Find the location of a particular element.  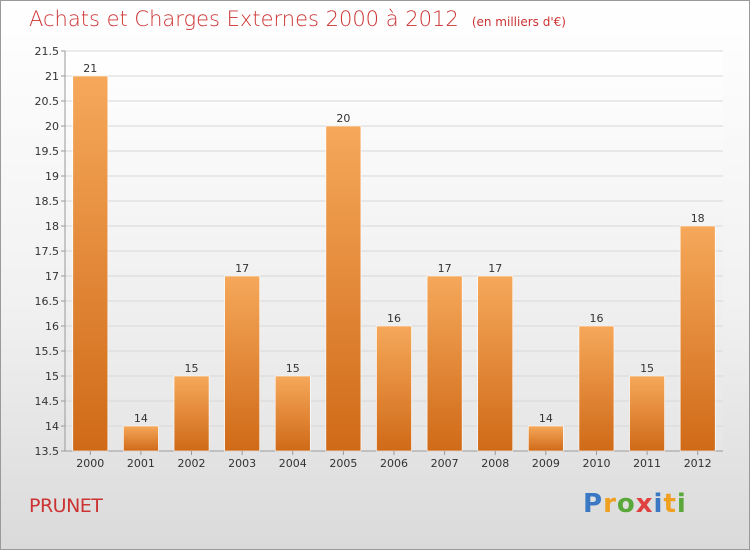

x-tick-label: 2011 is located at coordinates (647, 463).